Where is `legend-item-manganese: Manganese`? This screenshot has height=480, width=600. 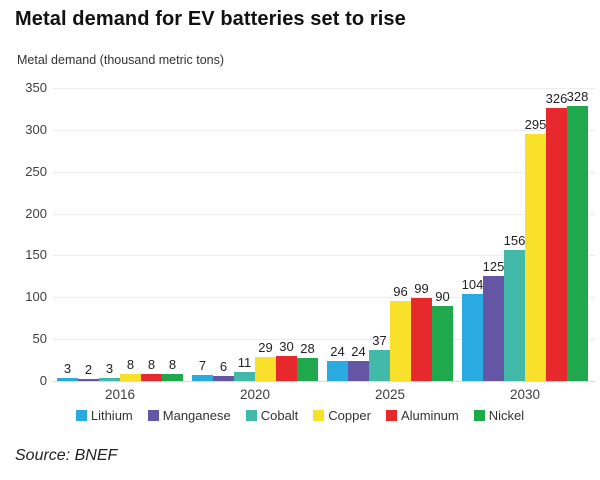
legend-item-manganese: Manganese is located at coordinates (189, 415).